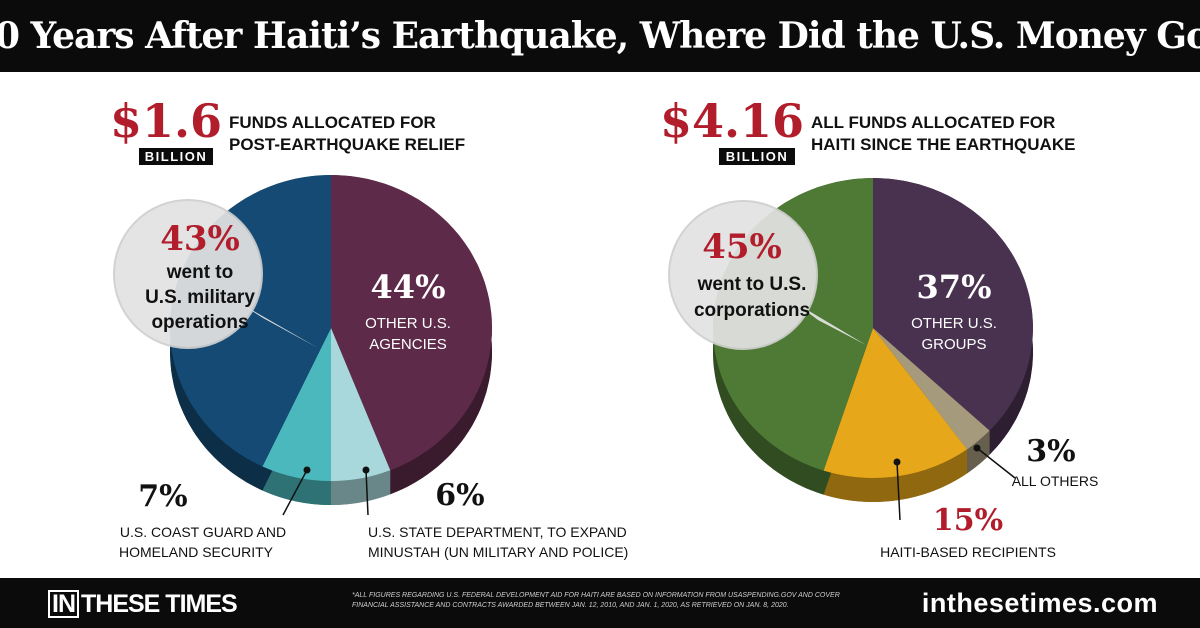  What do you see at coordinates (978, 452) in the screenshot?
I see `all-funds-slice-side-all_others` at bounding box center [978, 452].